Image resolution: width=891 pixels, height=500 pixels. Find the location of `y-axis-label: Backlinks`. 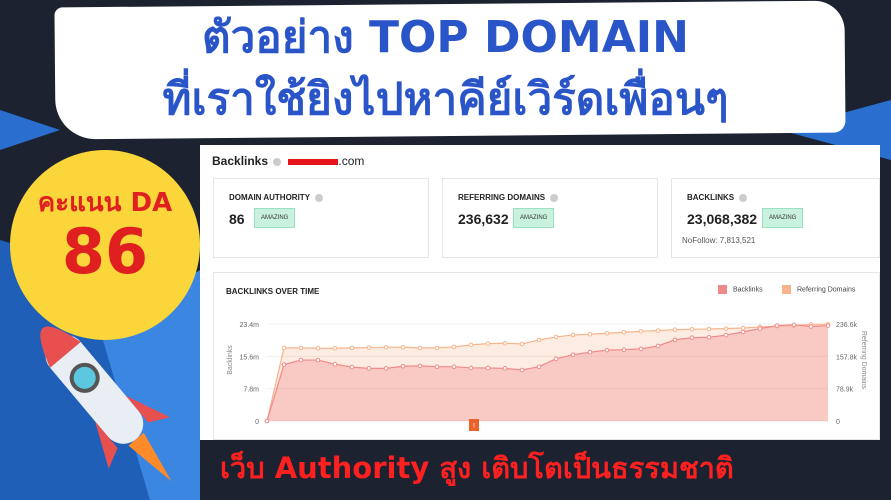

y-axis-label: Backlinks is located at coordinates (230, 360).